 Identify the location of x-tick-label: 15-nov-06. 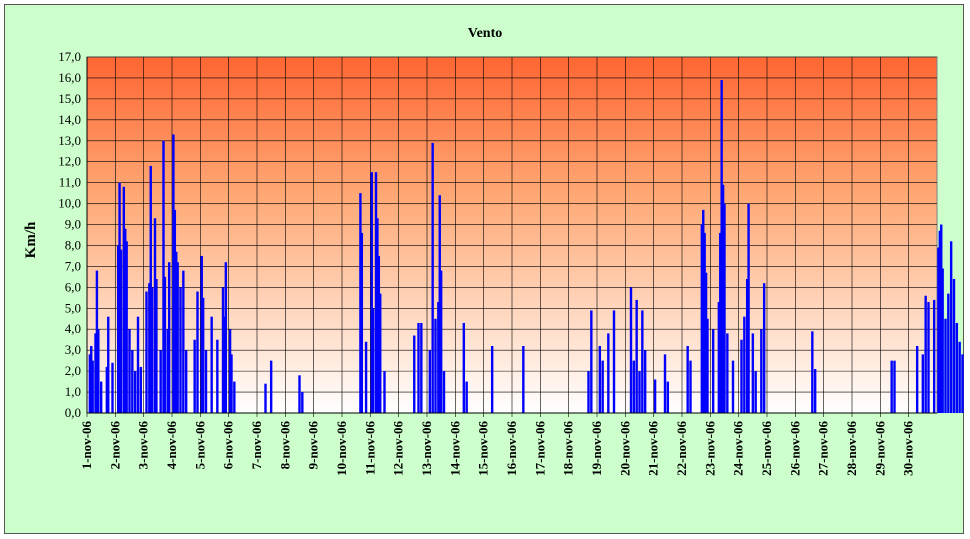
(483, 448).